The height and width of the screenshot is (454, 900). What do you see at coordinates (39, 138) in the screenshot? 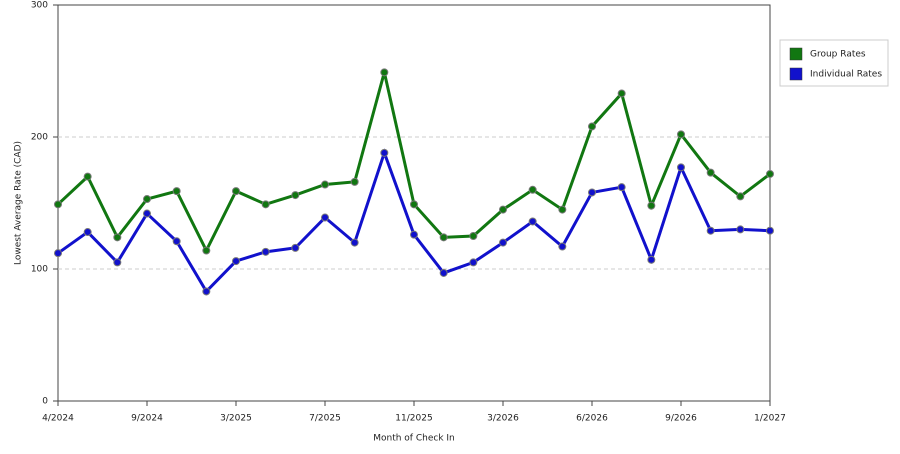
I see `y-tick-label: 200` at bounding box center [39, 138].